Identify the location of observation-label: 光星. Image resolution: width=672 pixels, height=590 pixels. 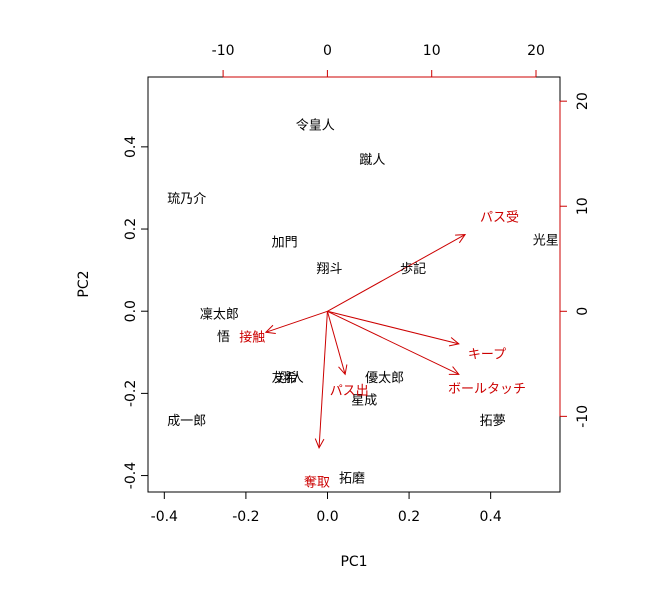
(546, 240).